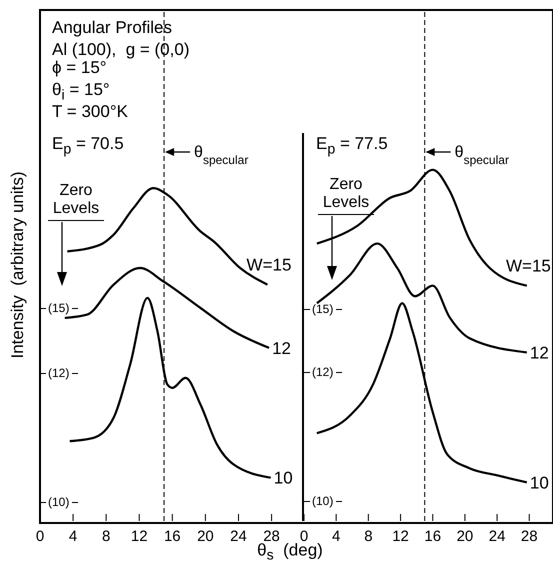  I want to click on y-axis-title: Intensity (arbitrary units), so click(18, 265).